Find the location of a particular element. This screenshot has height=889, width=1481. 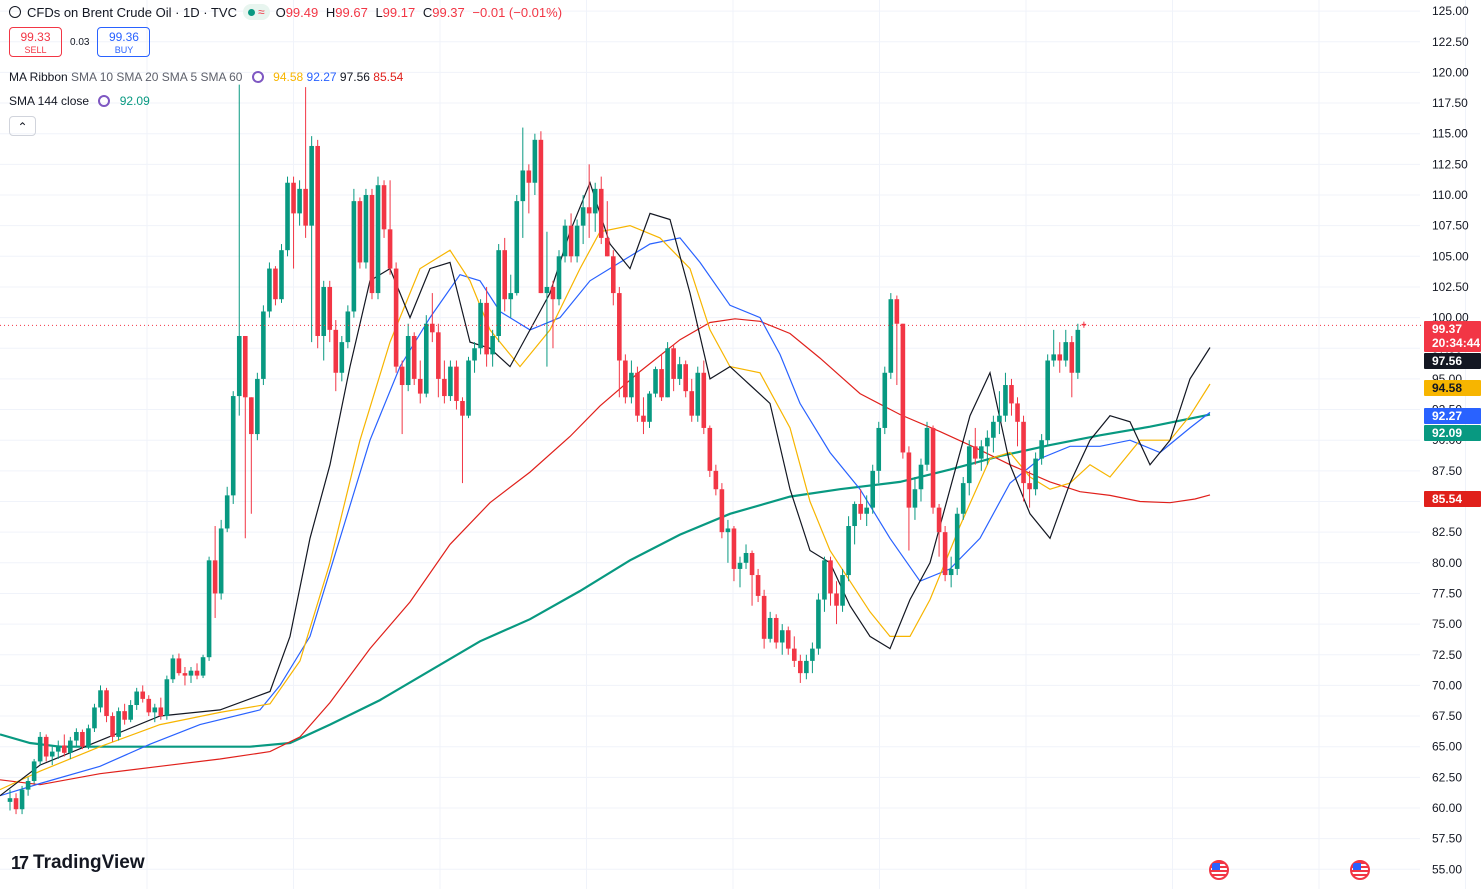

sma60-badge: 85.54 is located at coordinates (1452, 499).